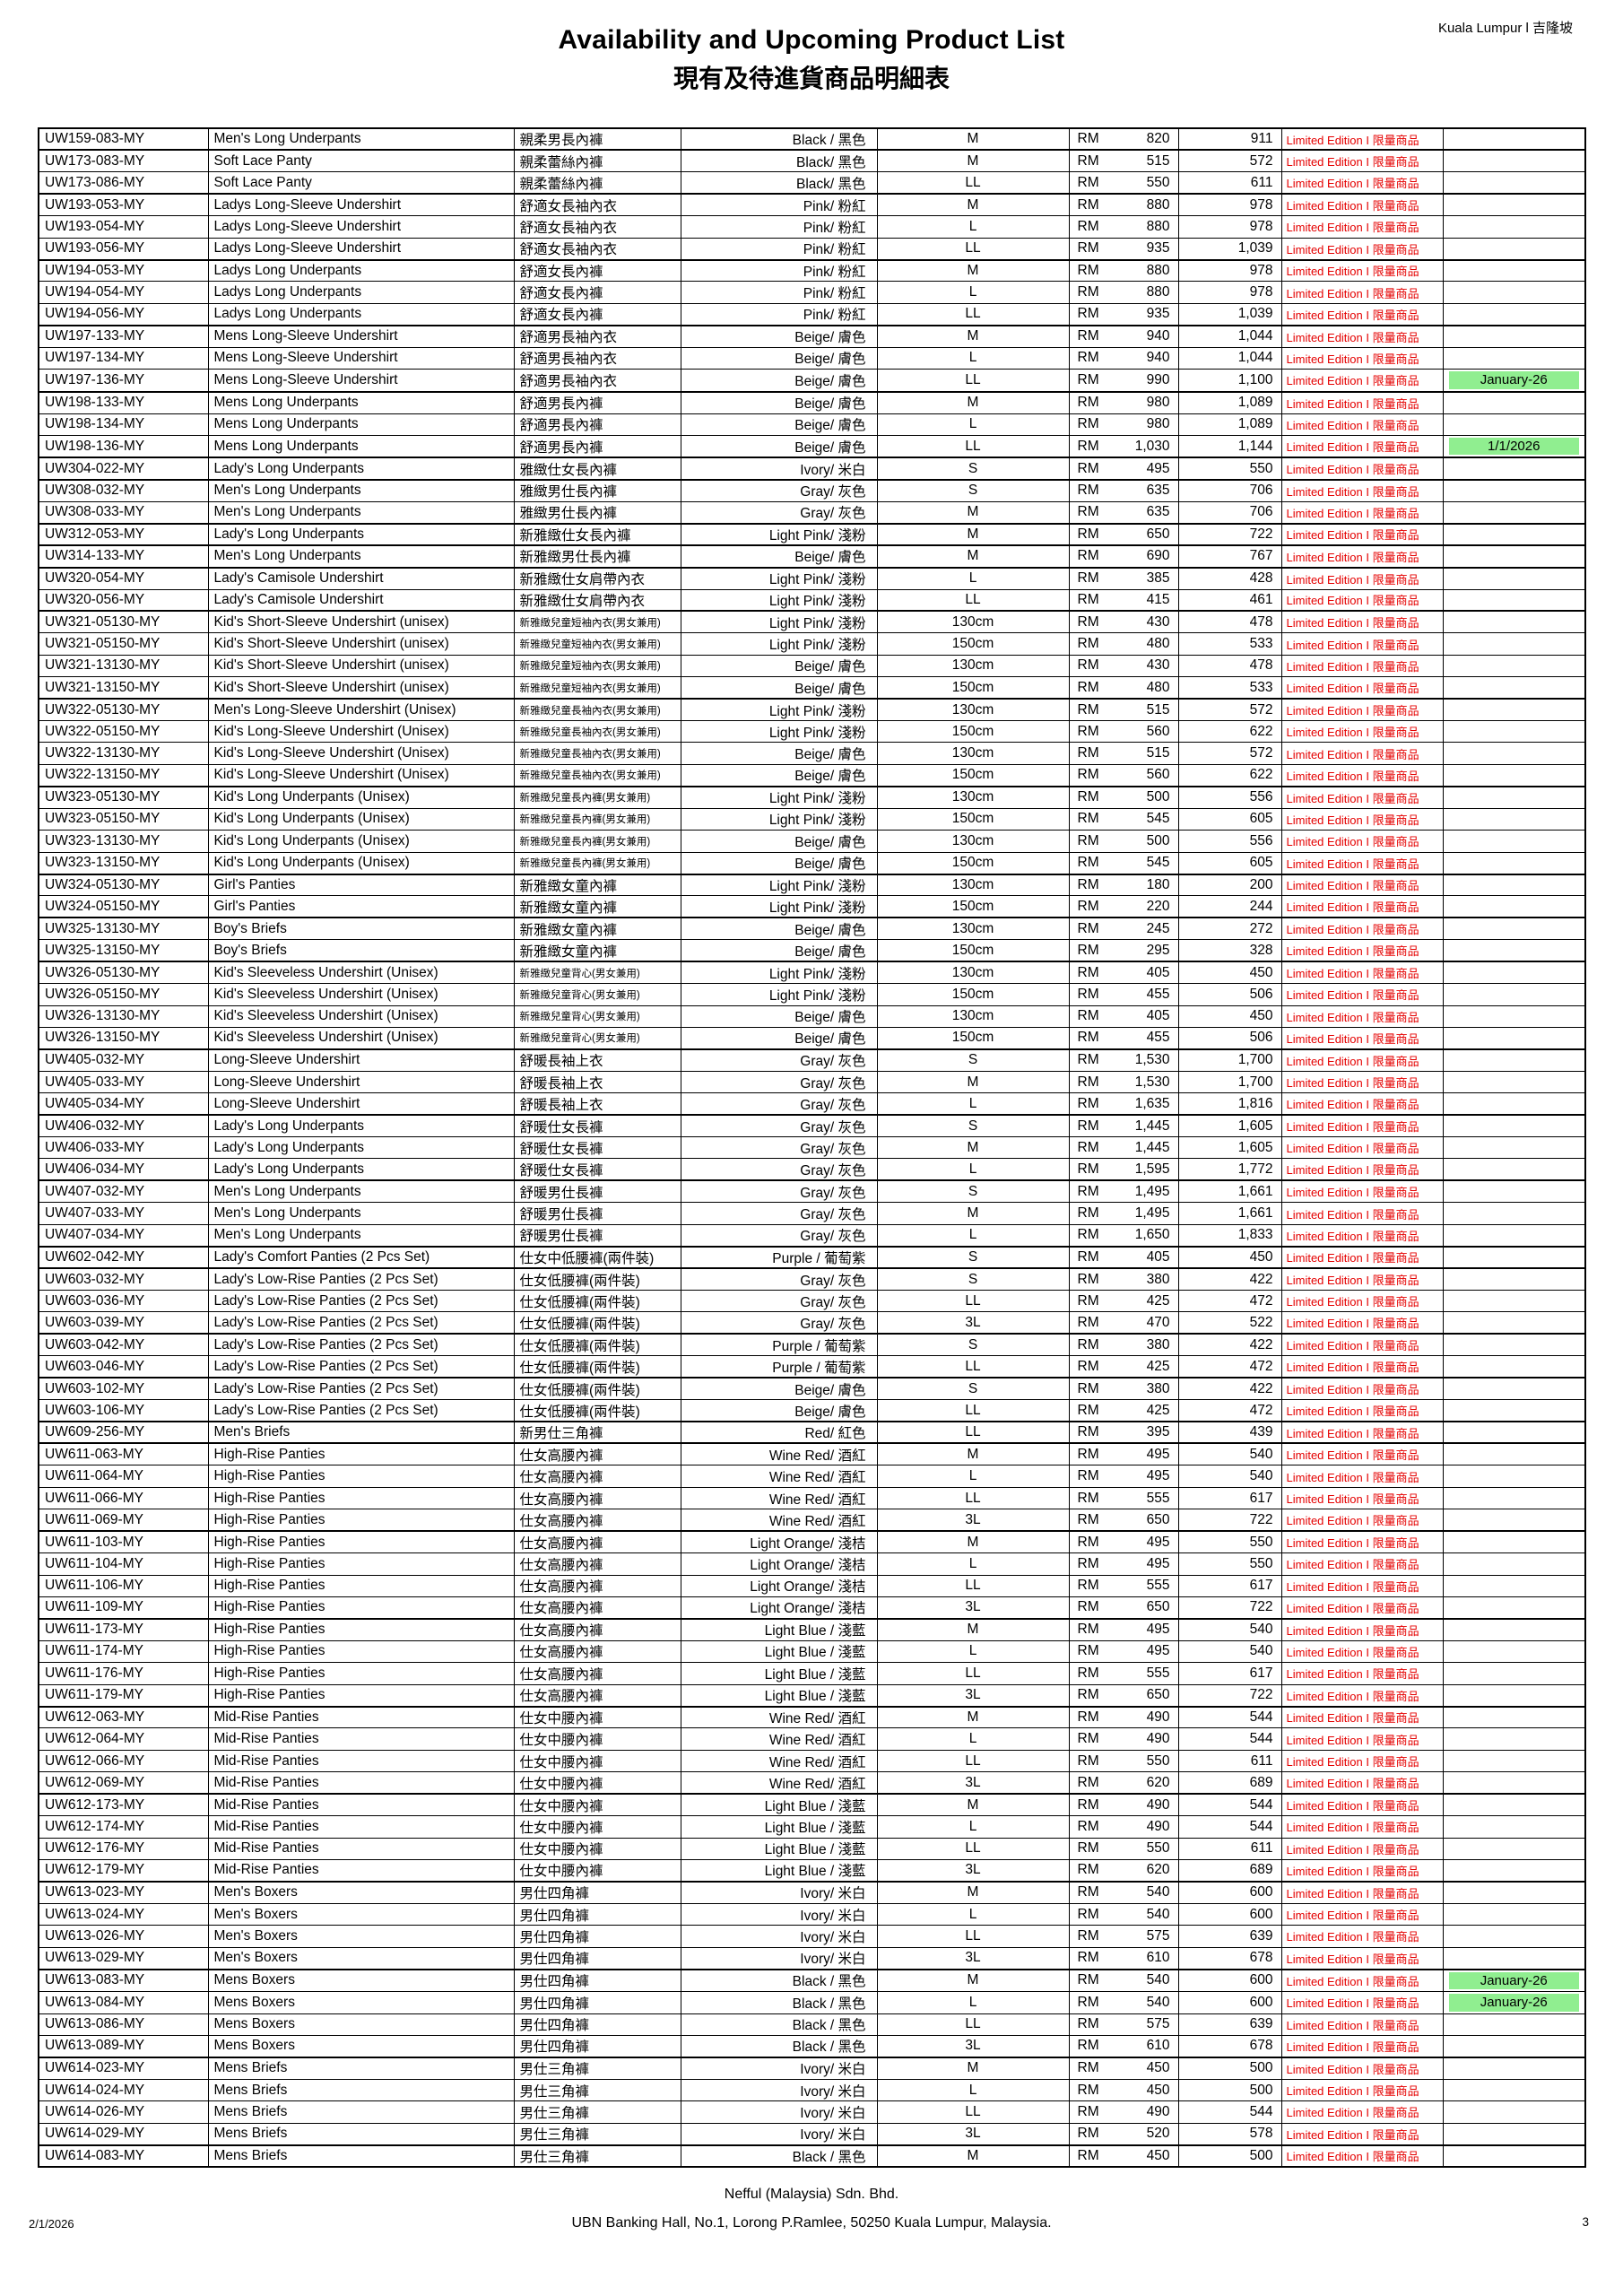 This screenshot has width=1623, height=2296. I want to click on cell-product-code: UW324-05150-MY, so click(123, 907).